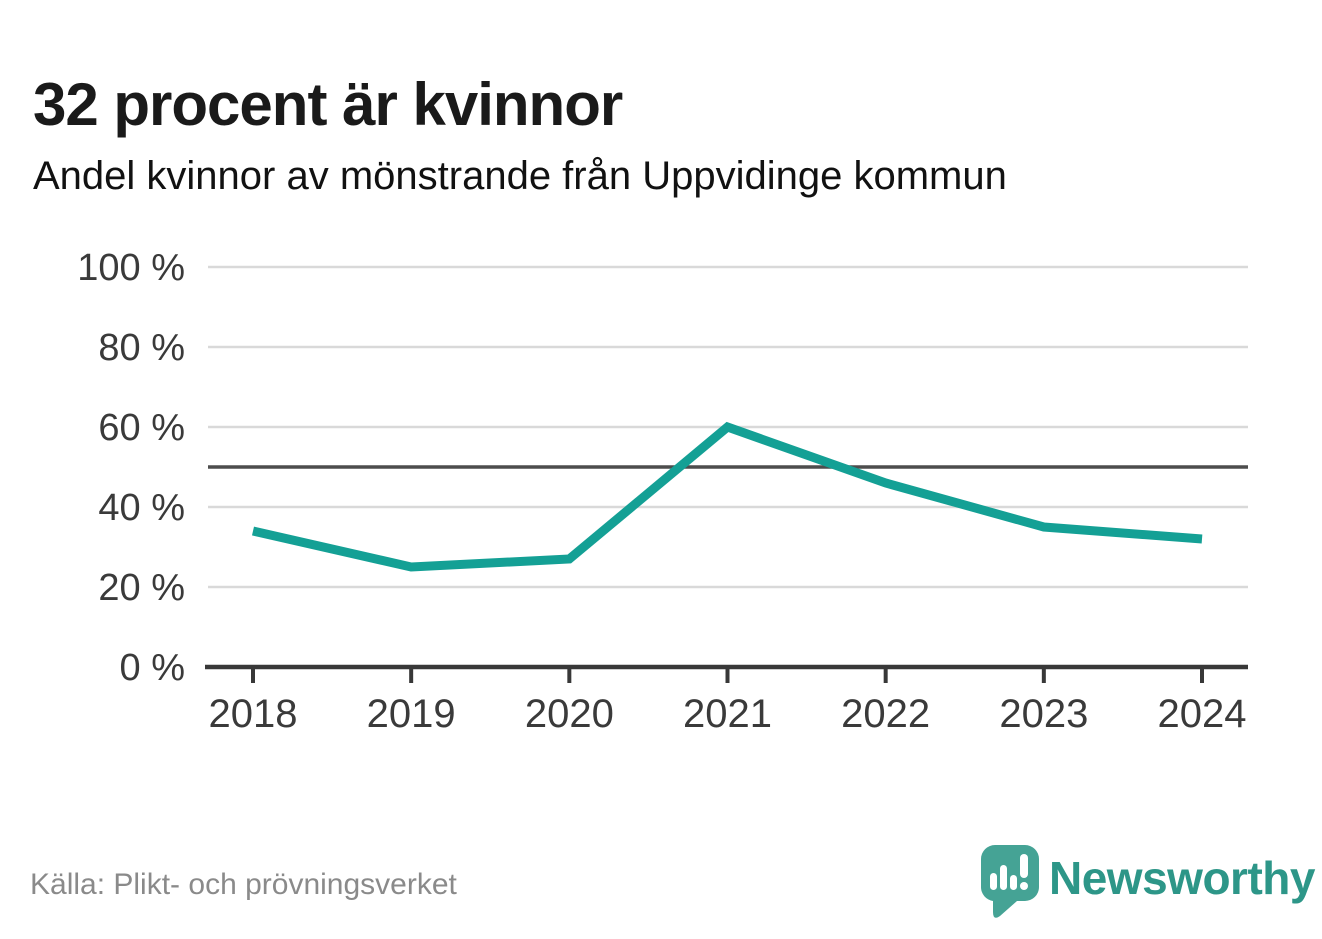 This screenshot has width=1322, height=939. I want to click on newsworthy-logo-icon, so click(1010, 881).